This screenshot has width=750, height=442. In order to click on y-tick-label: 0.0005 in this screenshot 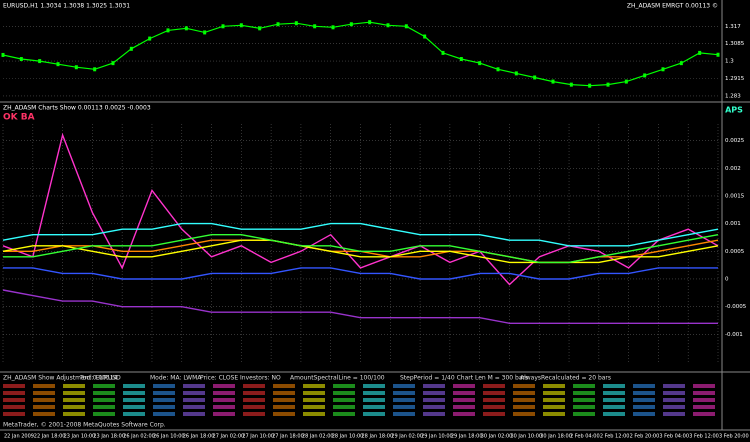, I will do `click(735, 252)`.